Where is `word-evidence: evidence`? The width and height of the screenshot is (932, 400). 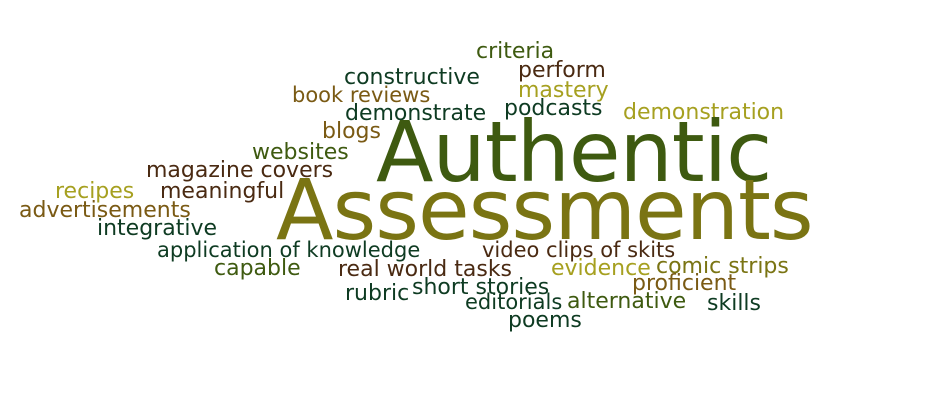 word-evidence: evidence is located at coordinates (601, 268).